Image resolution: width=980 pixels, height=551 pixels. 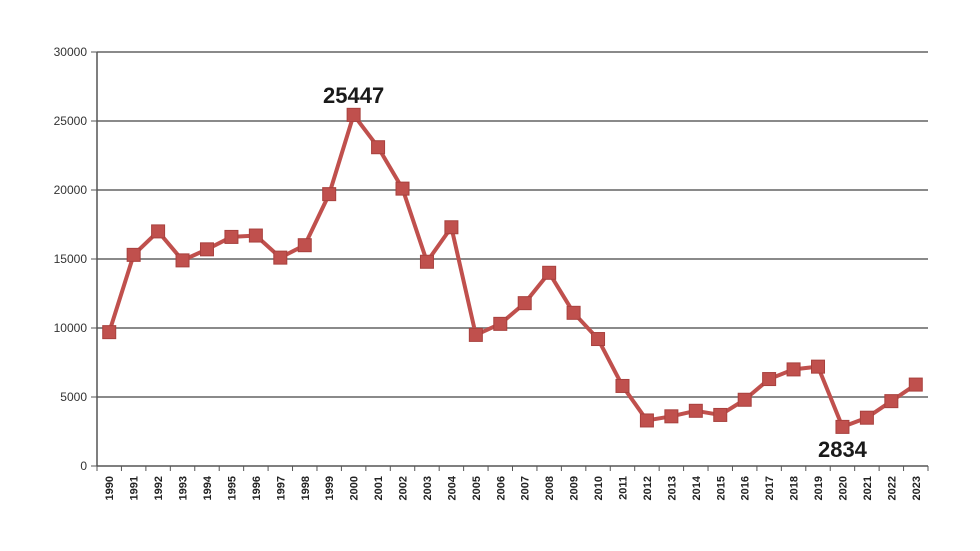 I want to click on x-tick-label: 2018, so click(x=795, y=488).